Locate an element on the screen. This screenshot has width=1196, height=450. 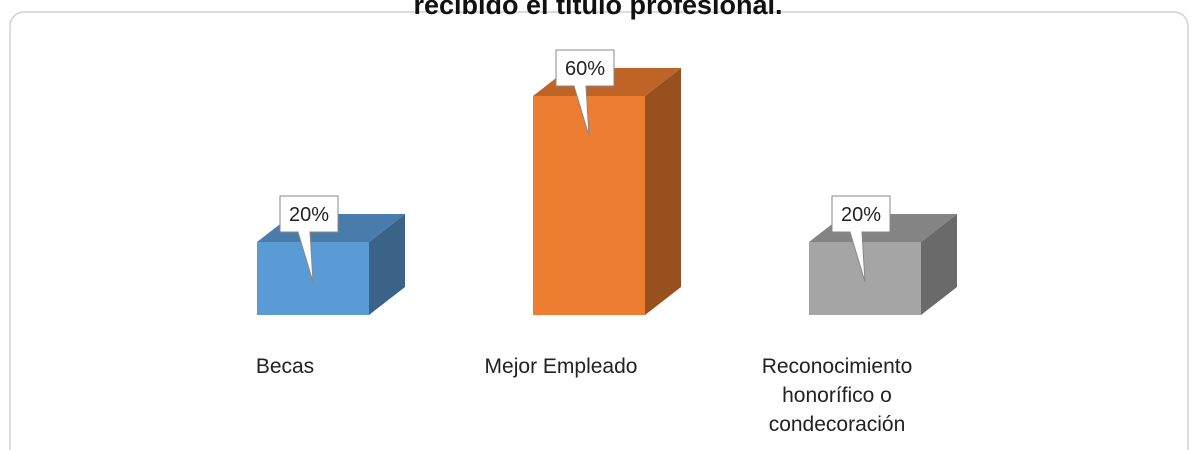
bar is located at coordinates (607, 191).